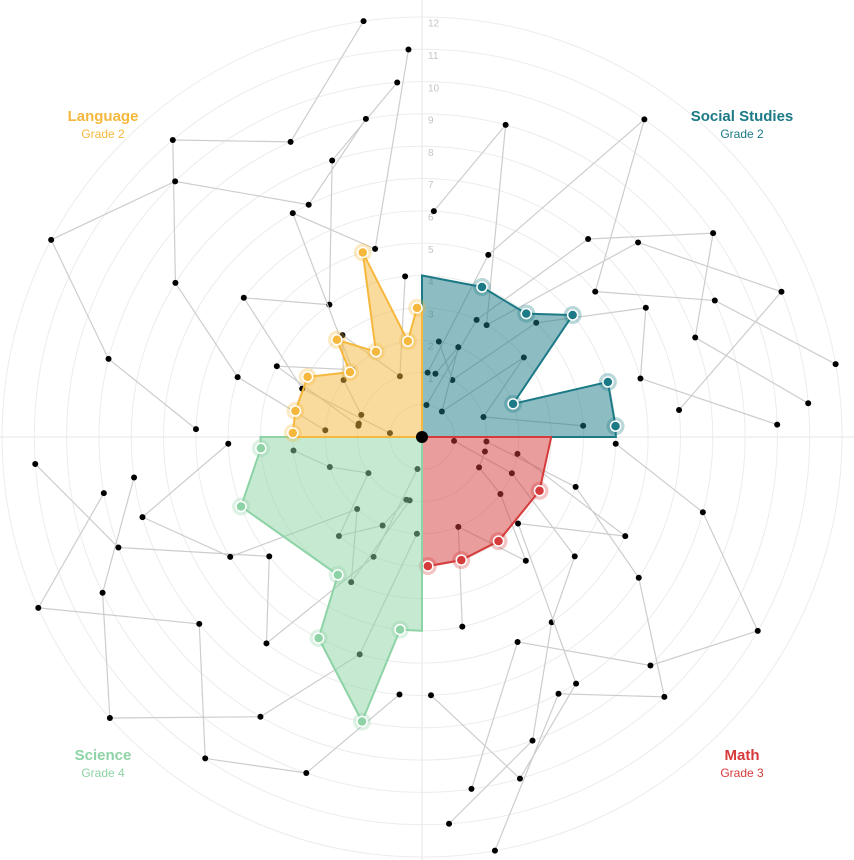  Describe the element at coordinates (434, 24) in the screenshot. I see `r-tick-label: 12` at that location.